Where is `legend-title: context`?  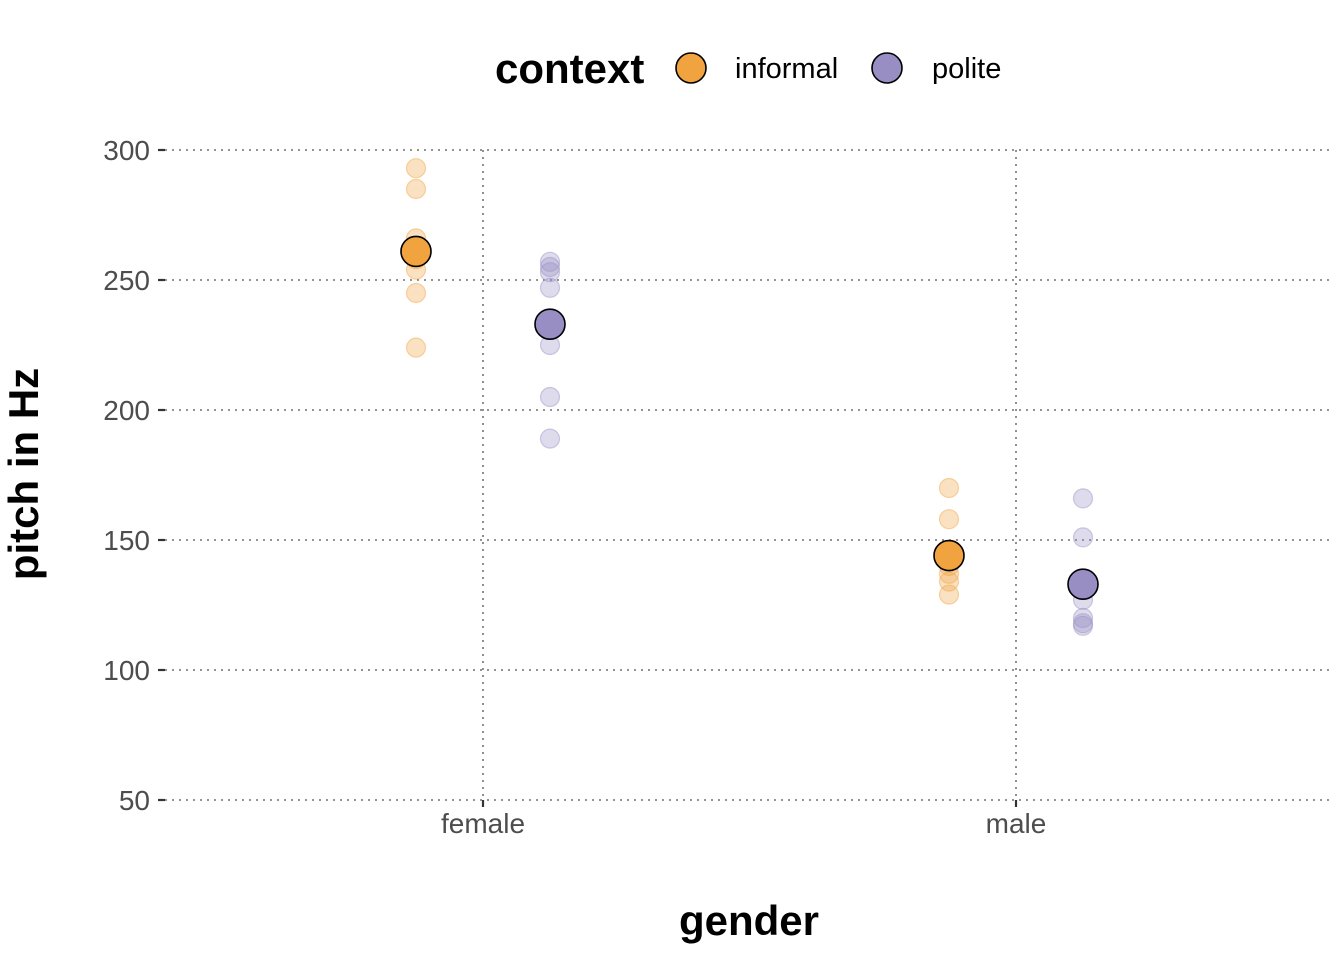 legend-title: context is located at coordinates (569, 68).